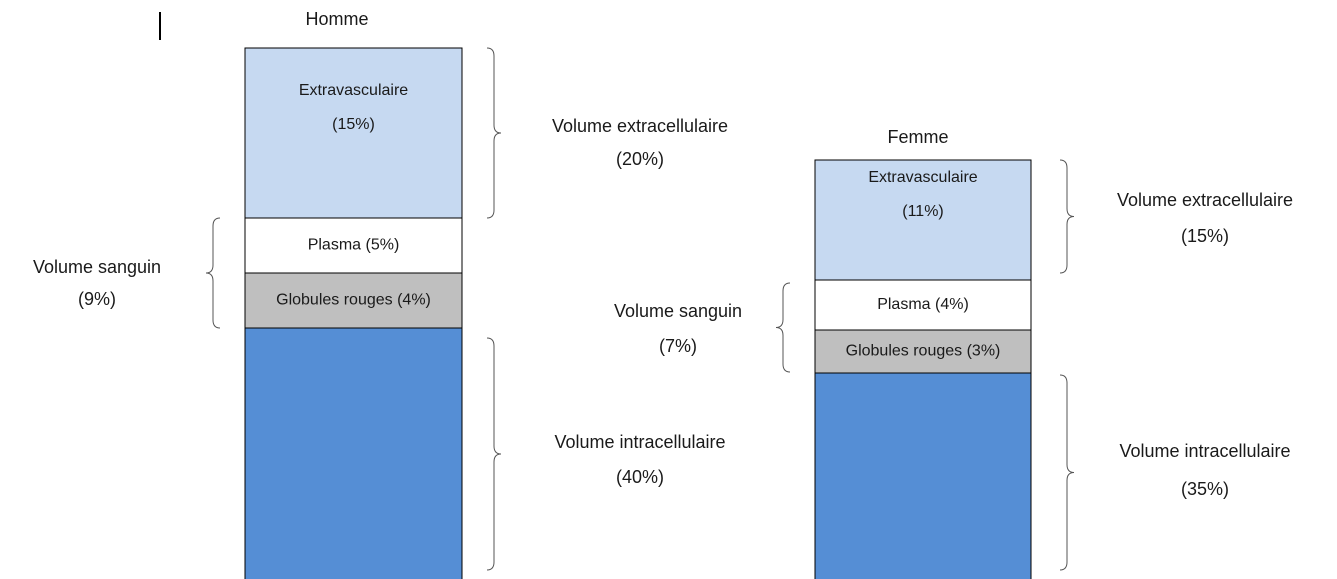  I want to click on column-title: Homme, so click(336, 19).